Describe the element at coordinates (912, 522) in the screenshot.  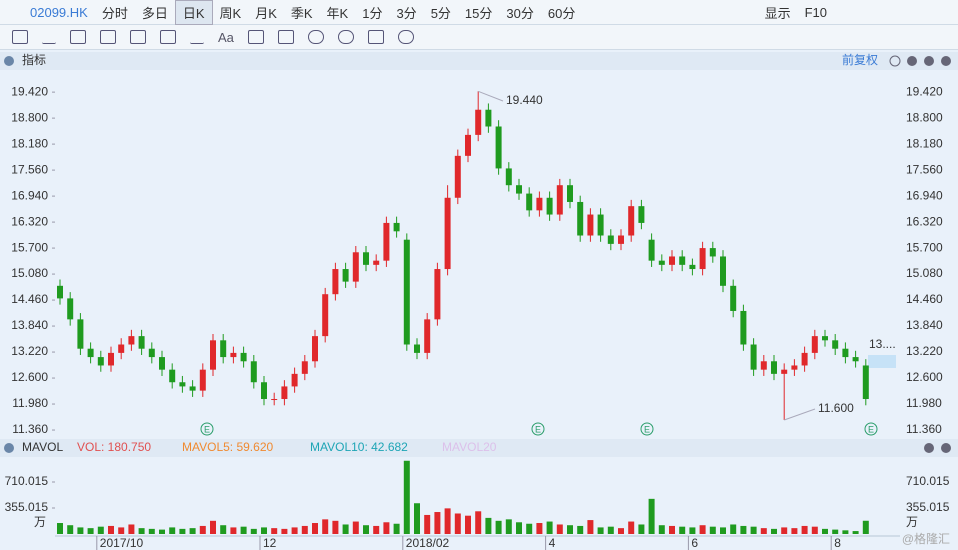
I see `unit-label: 万` at that location.